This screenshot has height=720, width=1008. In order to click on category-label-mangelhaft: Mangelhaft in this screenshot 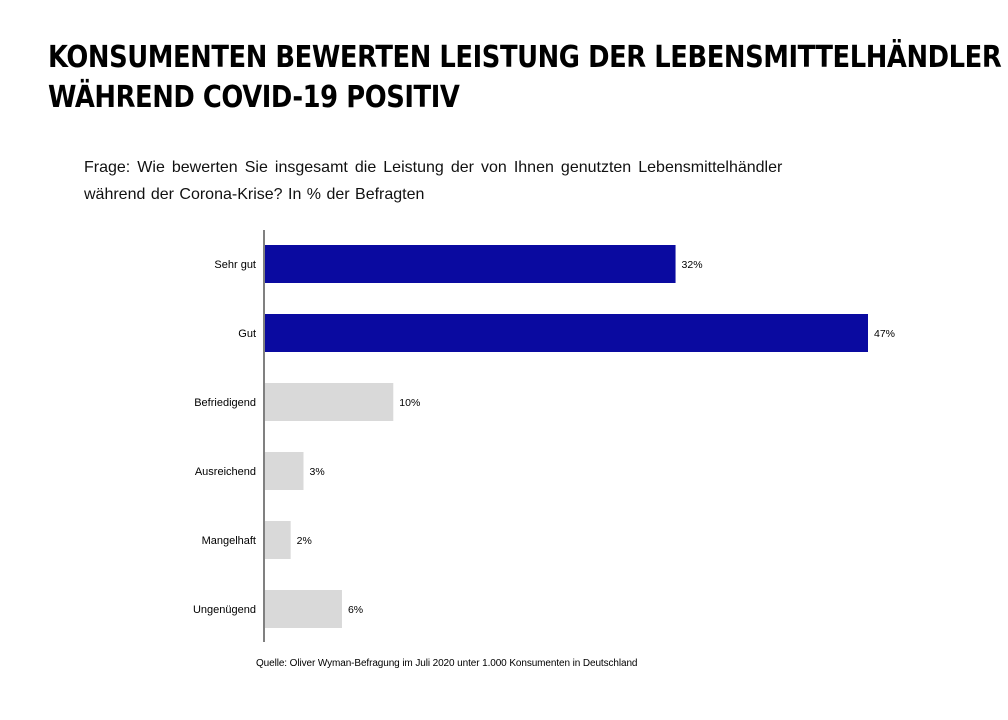, I will do `click(229, 541)`.